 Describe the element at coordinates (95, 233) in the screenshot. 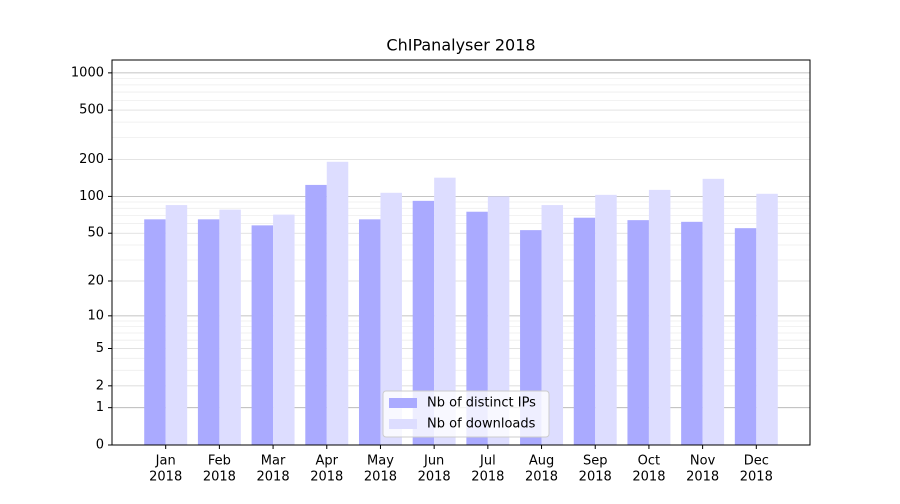

I see `y-tick-label: 50` at that location.